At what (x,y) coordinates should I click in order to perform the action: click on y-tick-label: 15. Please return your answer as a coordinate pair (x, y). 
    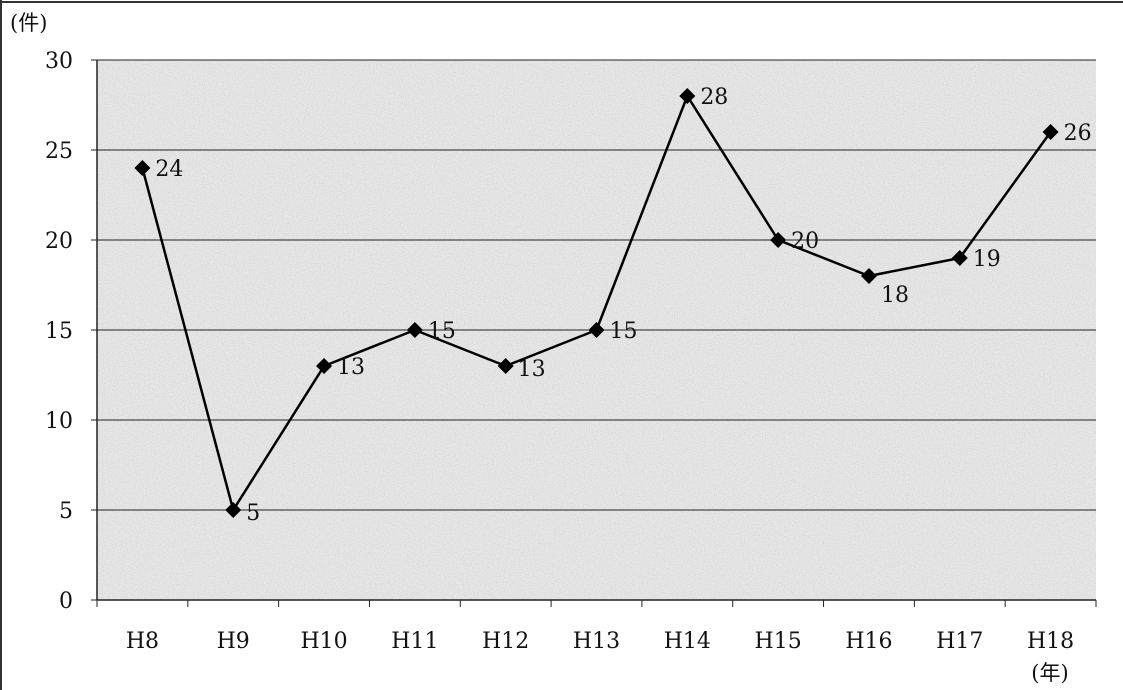
    Looking at the image, I should click on (59, 331).